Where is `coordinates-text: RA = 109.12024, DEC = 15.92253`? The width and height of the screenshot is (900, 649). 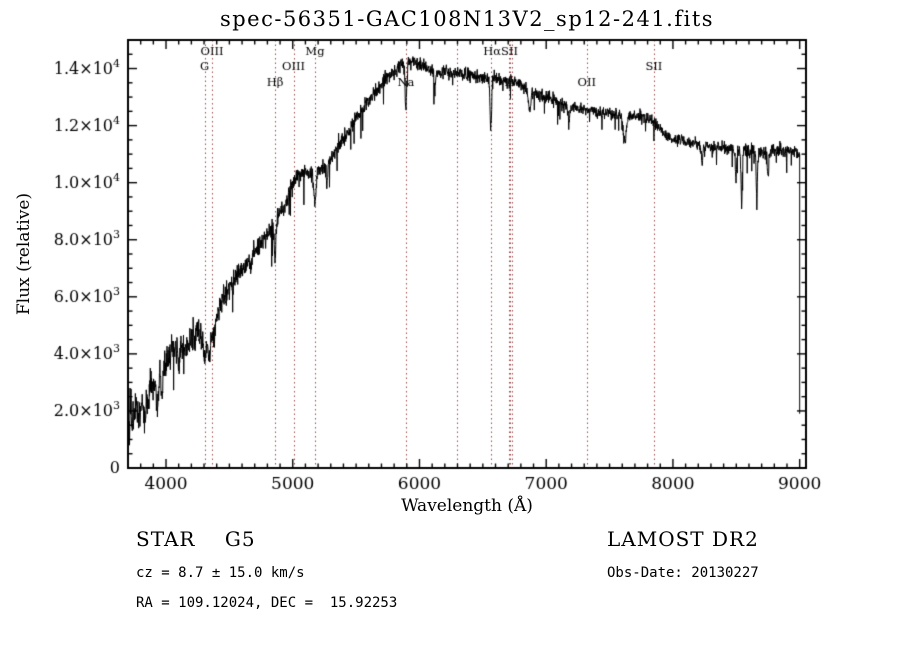 coordinates-text: RA = 109.12024, DEC = 15.92253 is located at coordinates (267, 603).